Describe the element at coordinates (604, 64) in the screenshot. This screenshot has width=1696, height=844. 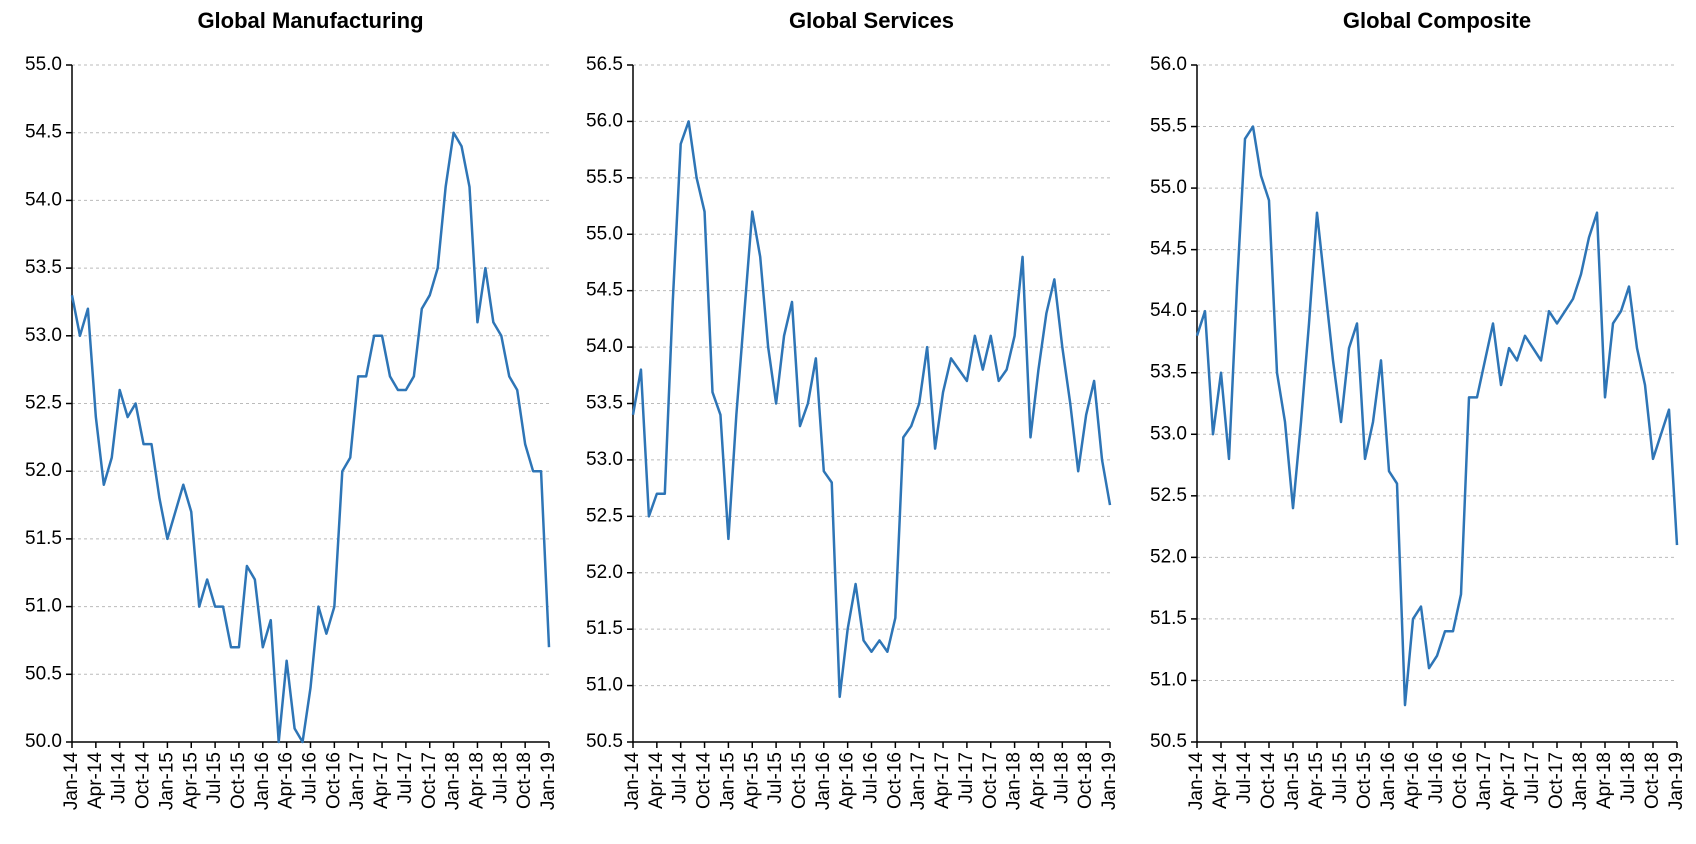
I see `y-tick-label: 56.5` at that location.